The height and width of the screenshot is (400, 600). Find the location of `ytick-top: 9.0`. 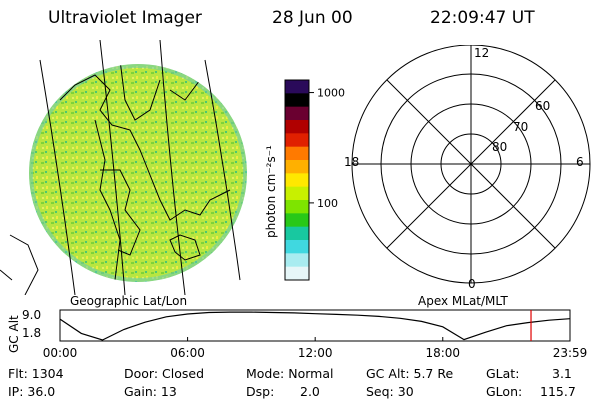

ytick-top: 9.0 is located at coordinates (31, 315).